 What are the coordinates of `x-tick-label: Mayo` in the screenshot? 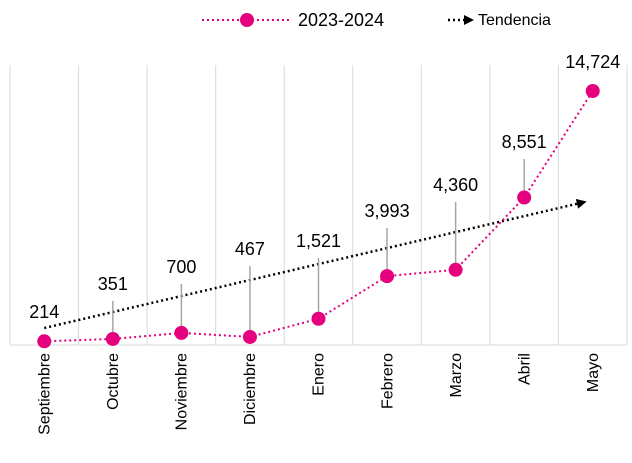 It's located at (593, 372).